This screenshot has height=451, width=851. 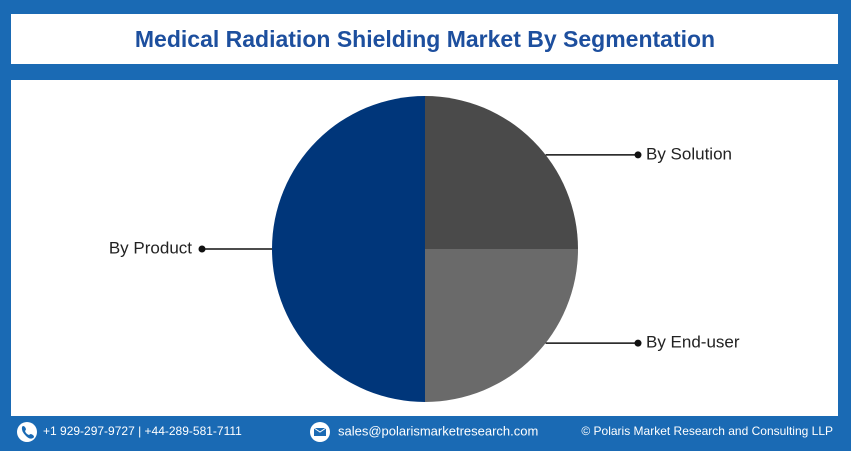 What do you see at coordinates (320, 430) in the screenshot?
I see `email-flap` at bounding box center [320, 430].